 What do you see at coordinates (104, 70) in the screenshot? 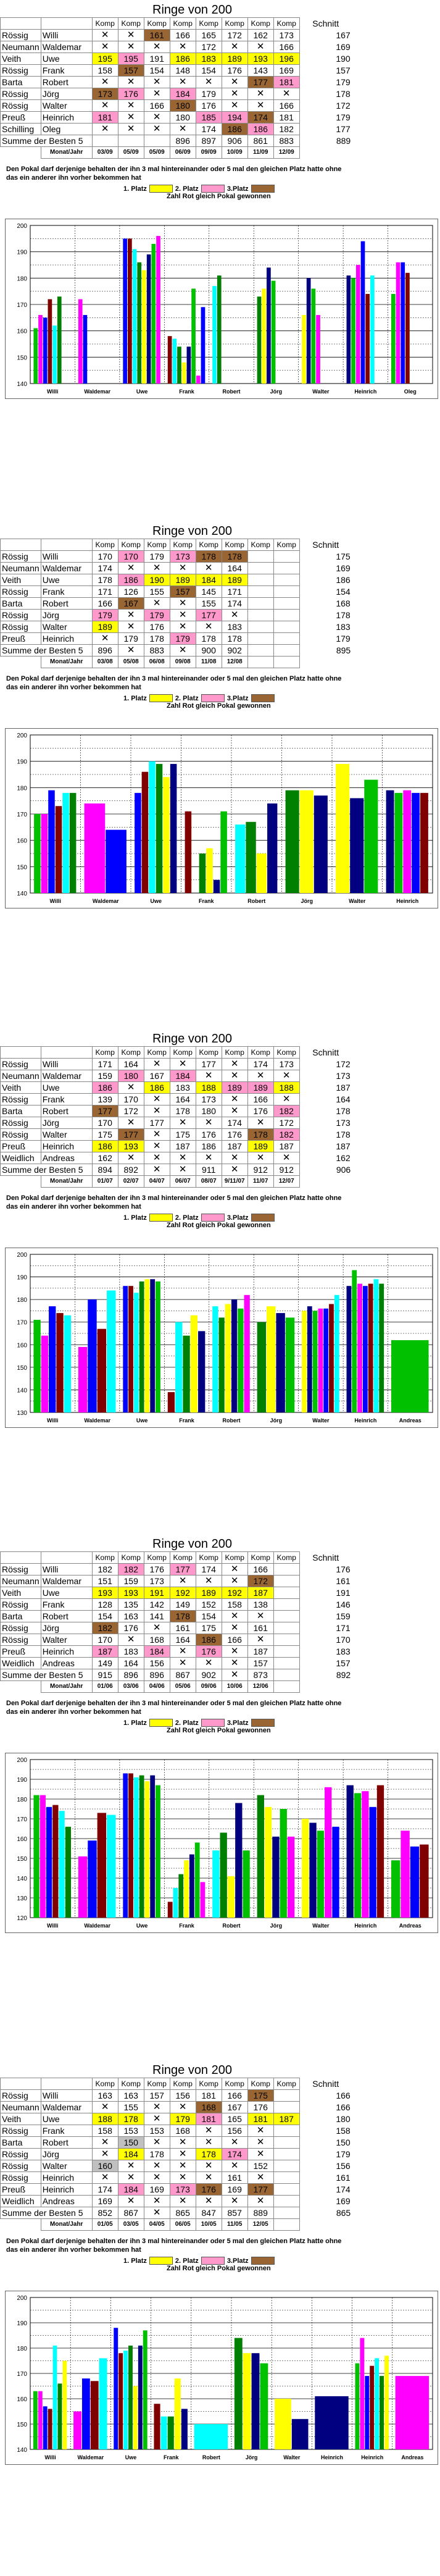
I see `score-cell: 158` at bounding box center [104, 70].